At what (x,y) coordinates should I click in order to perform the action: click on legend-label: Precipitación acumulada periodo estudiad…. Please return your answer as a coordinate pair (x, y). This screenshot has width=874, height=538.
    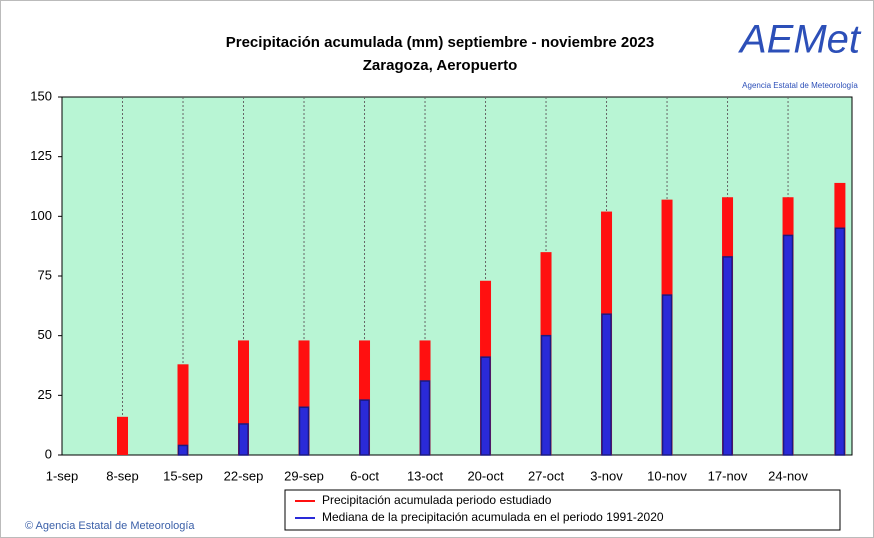
    Looking at the image, I should click on (437, 500).